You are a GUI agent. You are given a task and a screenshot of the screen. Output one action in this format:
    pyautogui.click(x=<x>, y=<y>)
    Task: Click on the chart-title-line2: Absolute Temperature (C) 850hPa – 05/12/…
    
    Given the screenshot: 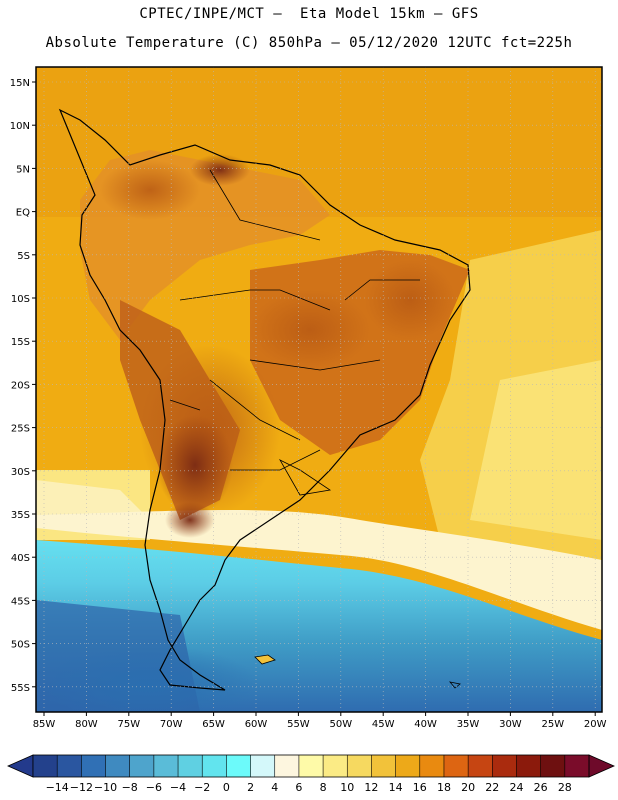 What is the action you would take?
    pyautogui.click(x=309, y=43)
    